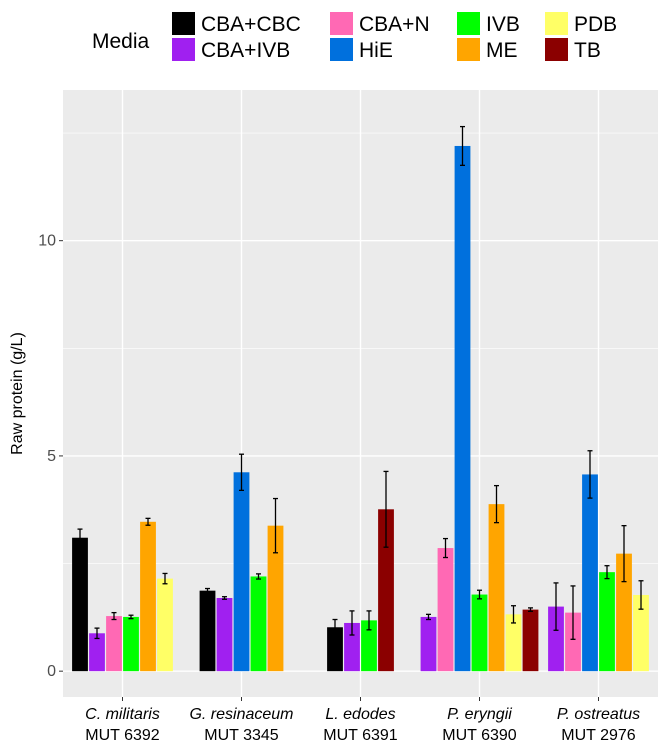 Image resolution: width=659 pixels, height=744 pixels. What do you see at coordinates (479, 735) in the screenshot?
I see `x-tick-label-strain: MUT 6390` at bounding box center [479, 735].